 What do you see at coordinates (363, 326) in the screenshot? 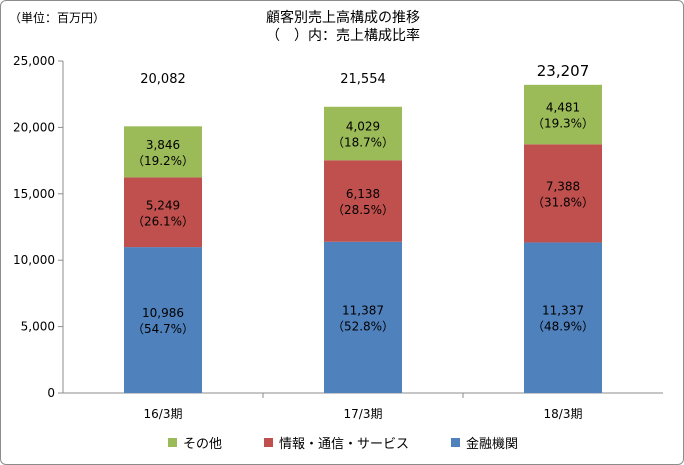
I see `data-label-percent: （52.8%）` at bounding box center [363, 326].